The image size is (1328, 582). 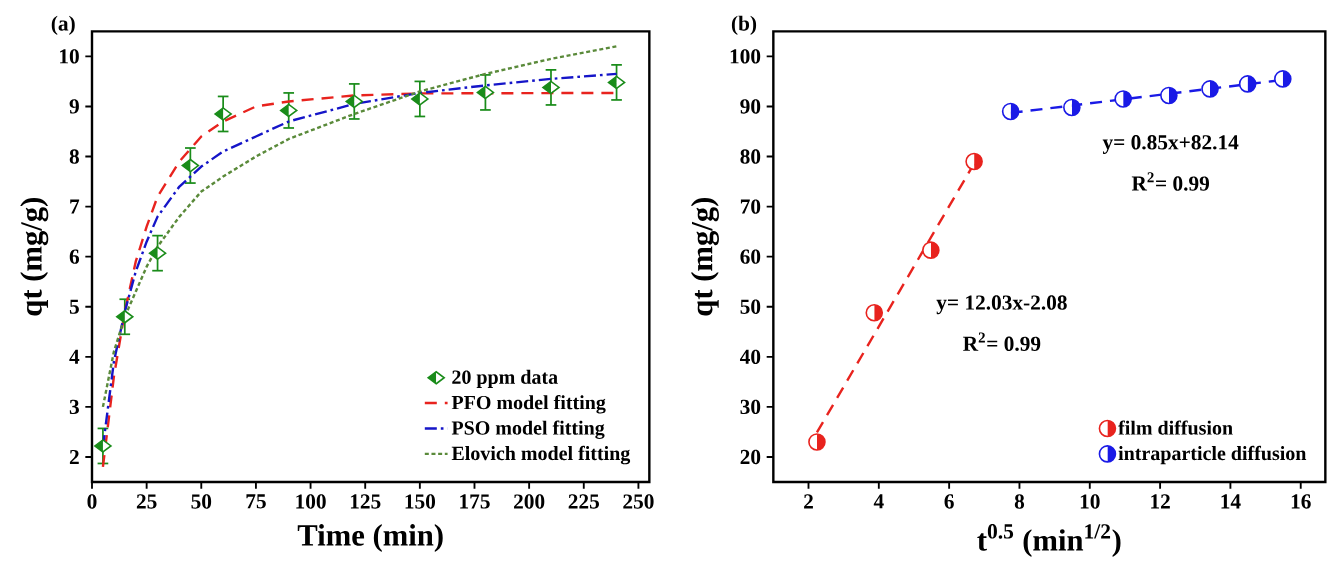 What do you see at coordinates (1019, 501) in the screenshot?
I see `x-tick-label: 8` at bounding box center [1019, 501].